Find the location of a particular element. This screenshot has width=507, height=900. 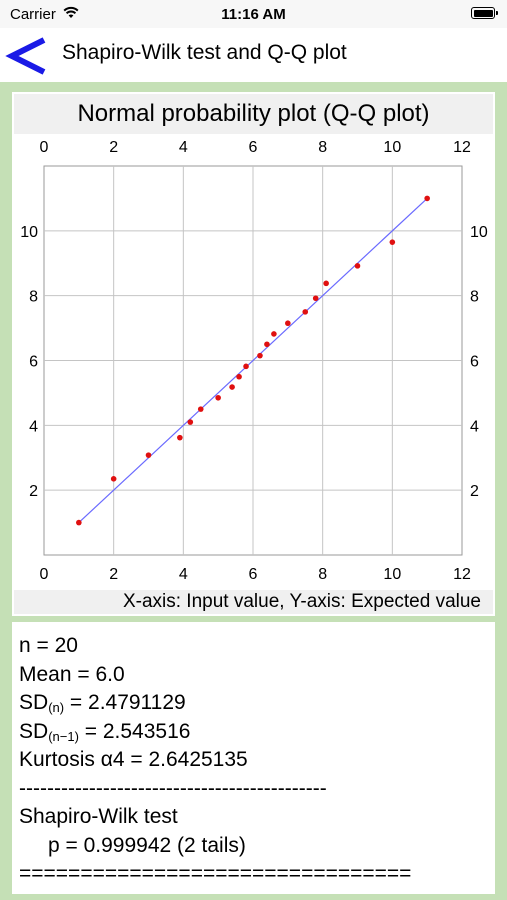

x-tick-label-bottom: 2 is located at coordinates (113, 574).